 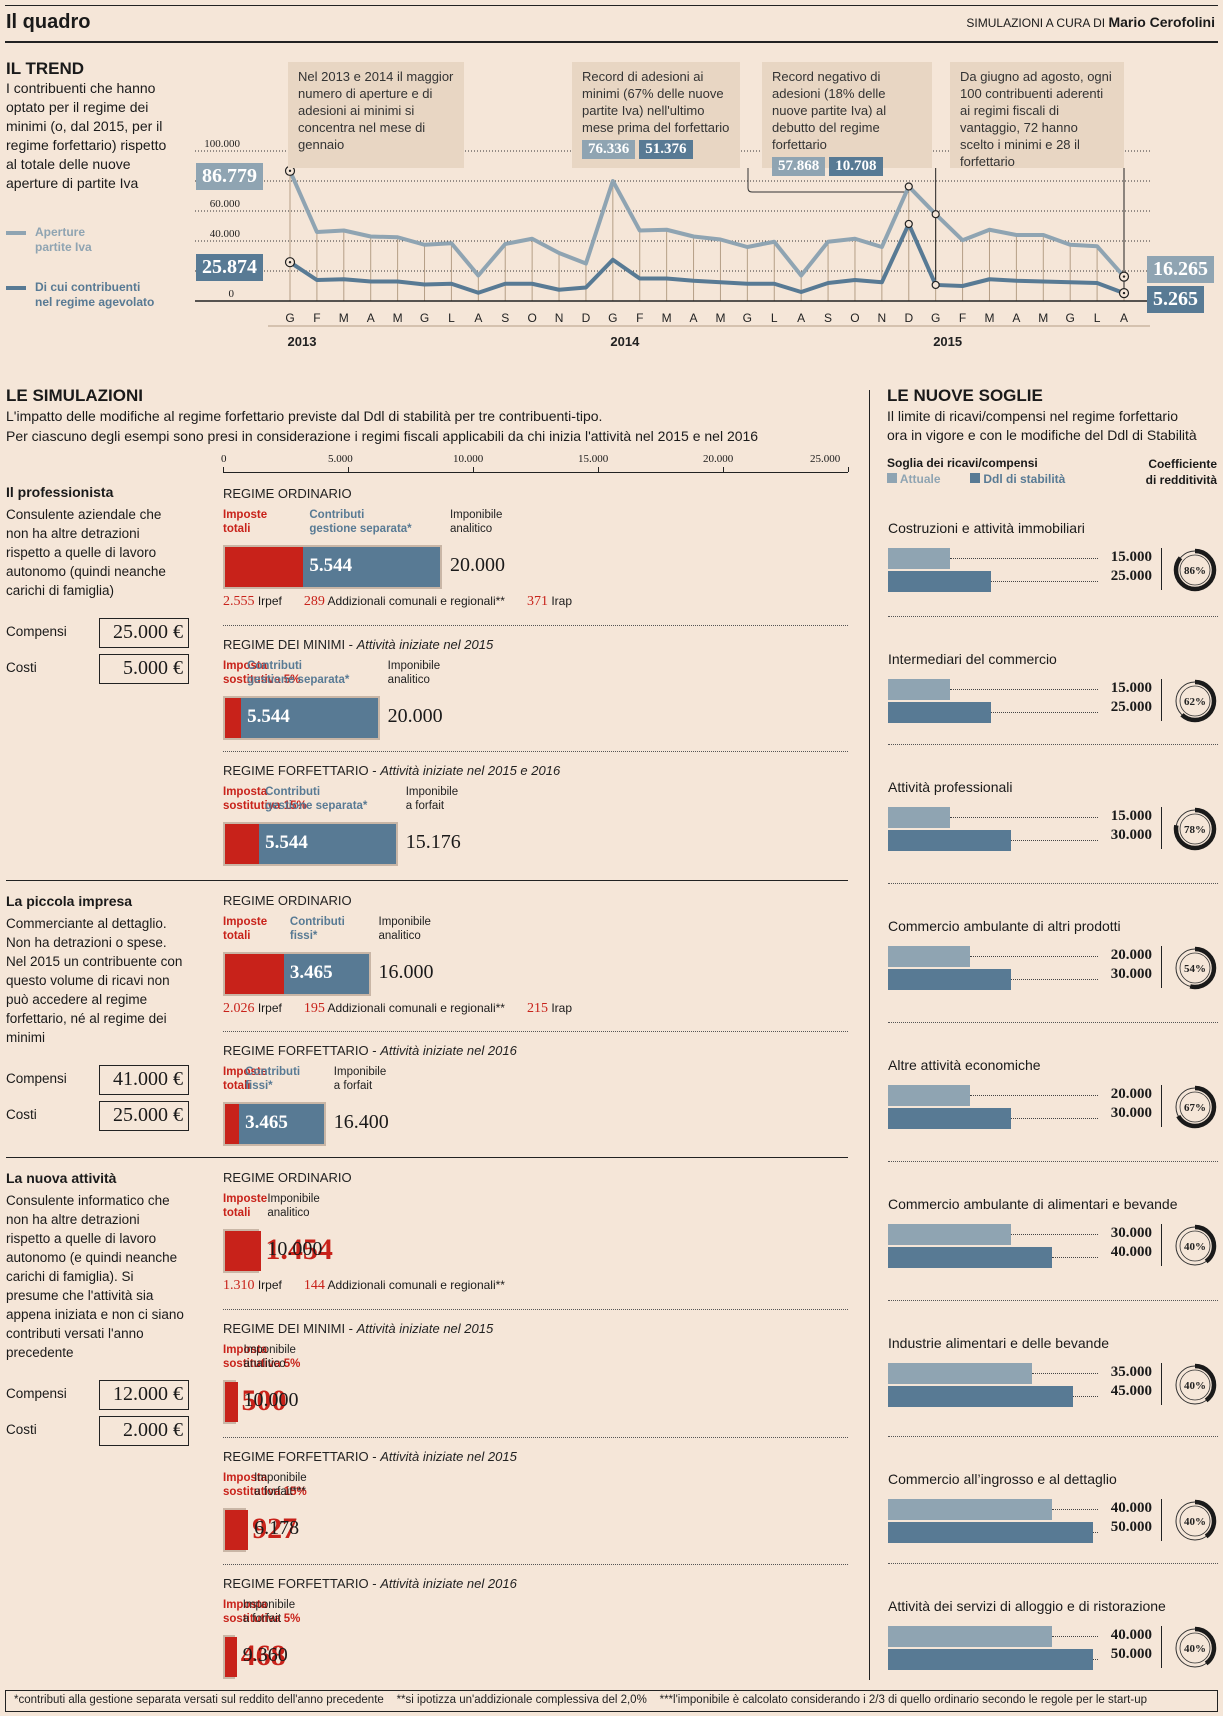 I want to click on simulation-bar: 1.4455.544, so click(x=310, y=844).